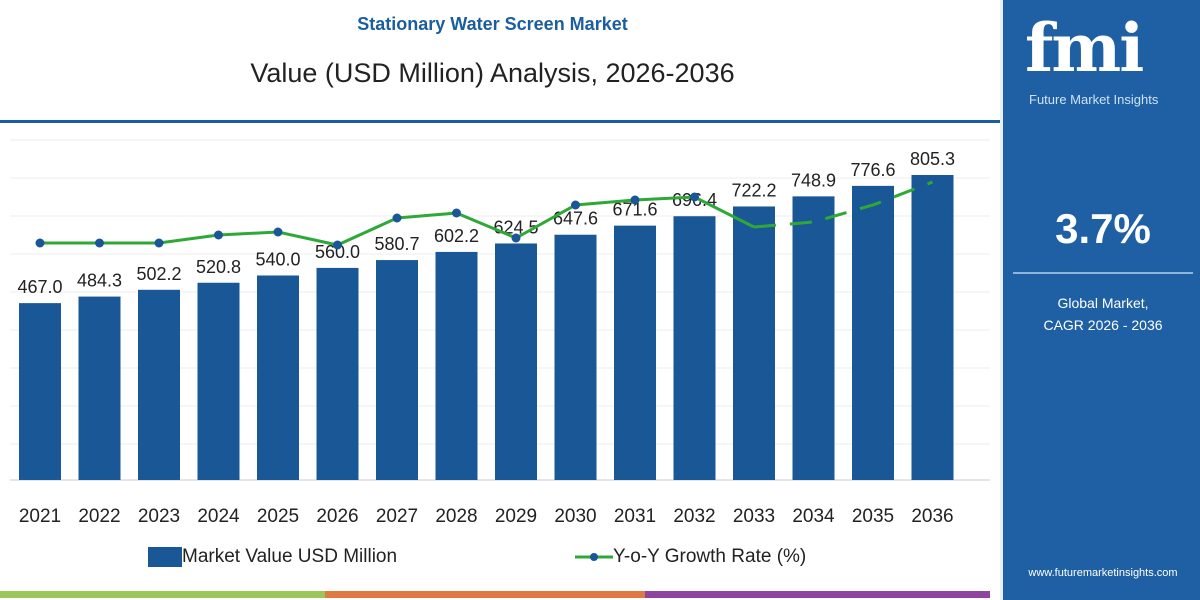 The height and width of the screenshot is (600, 1200). I want to click on growth-point-2024, so click(218, 235).